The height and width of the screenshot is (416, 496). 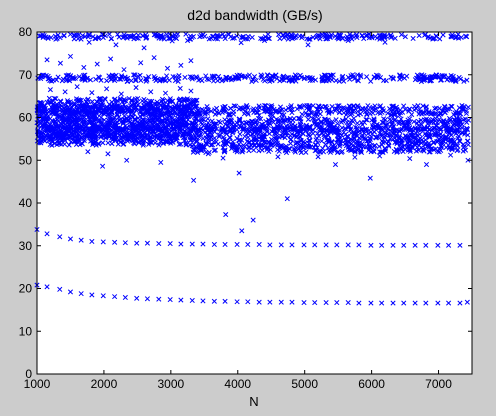 What do you see at coordinates (37, 384) in the screenshot?
I see `x-tick-label: 1000` at bounding box center [37, 384].